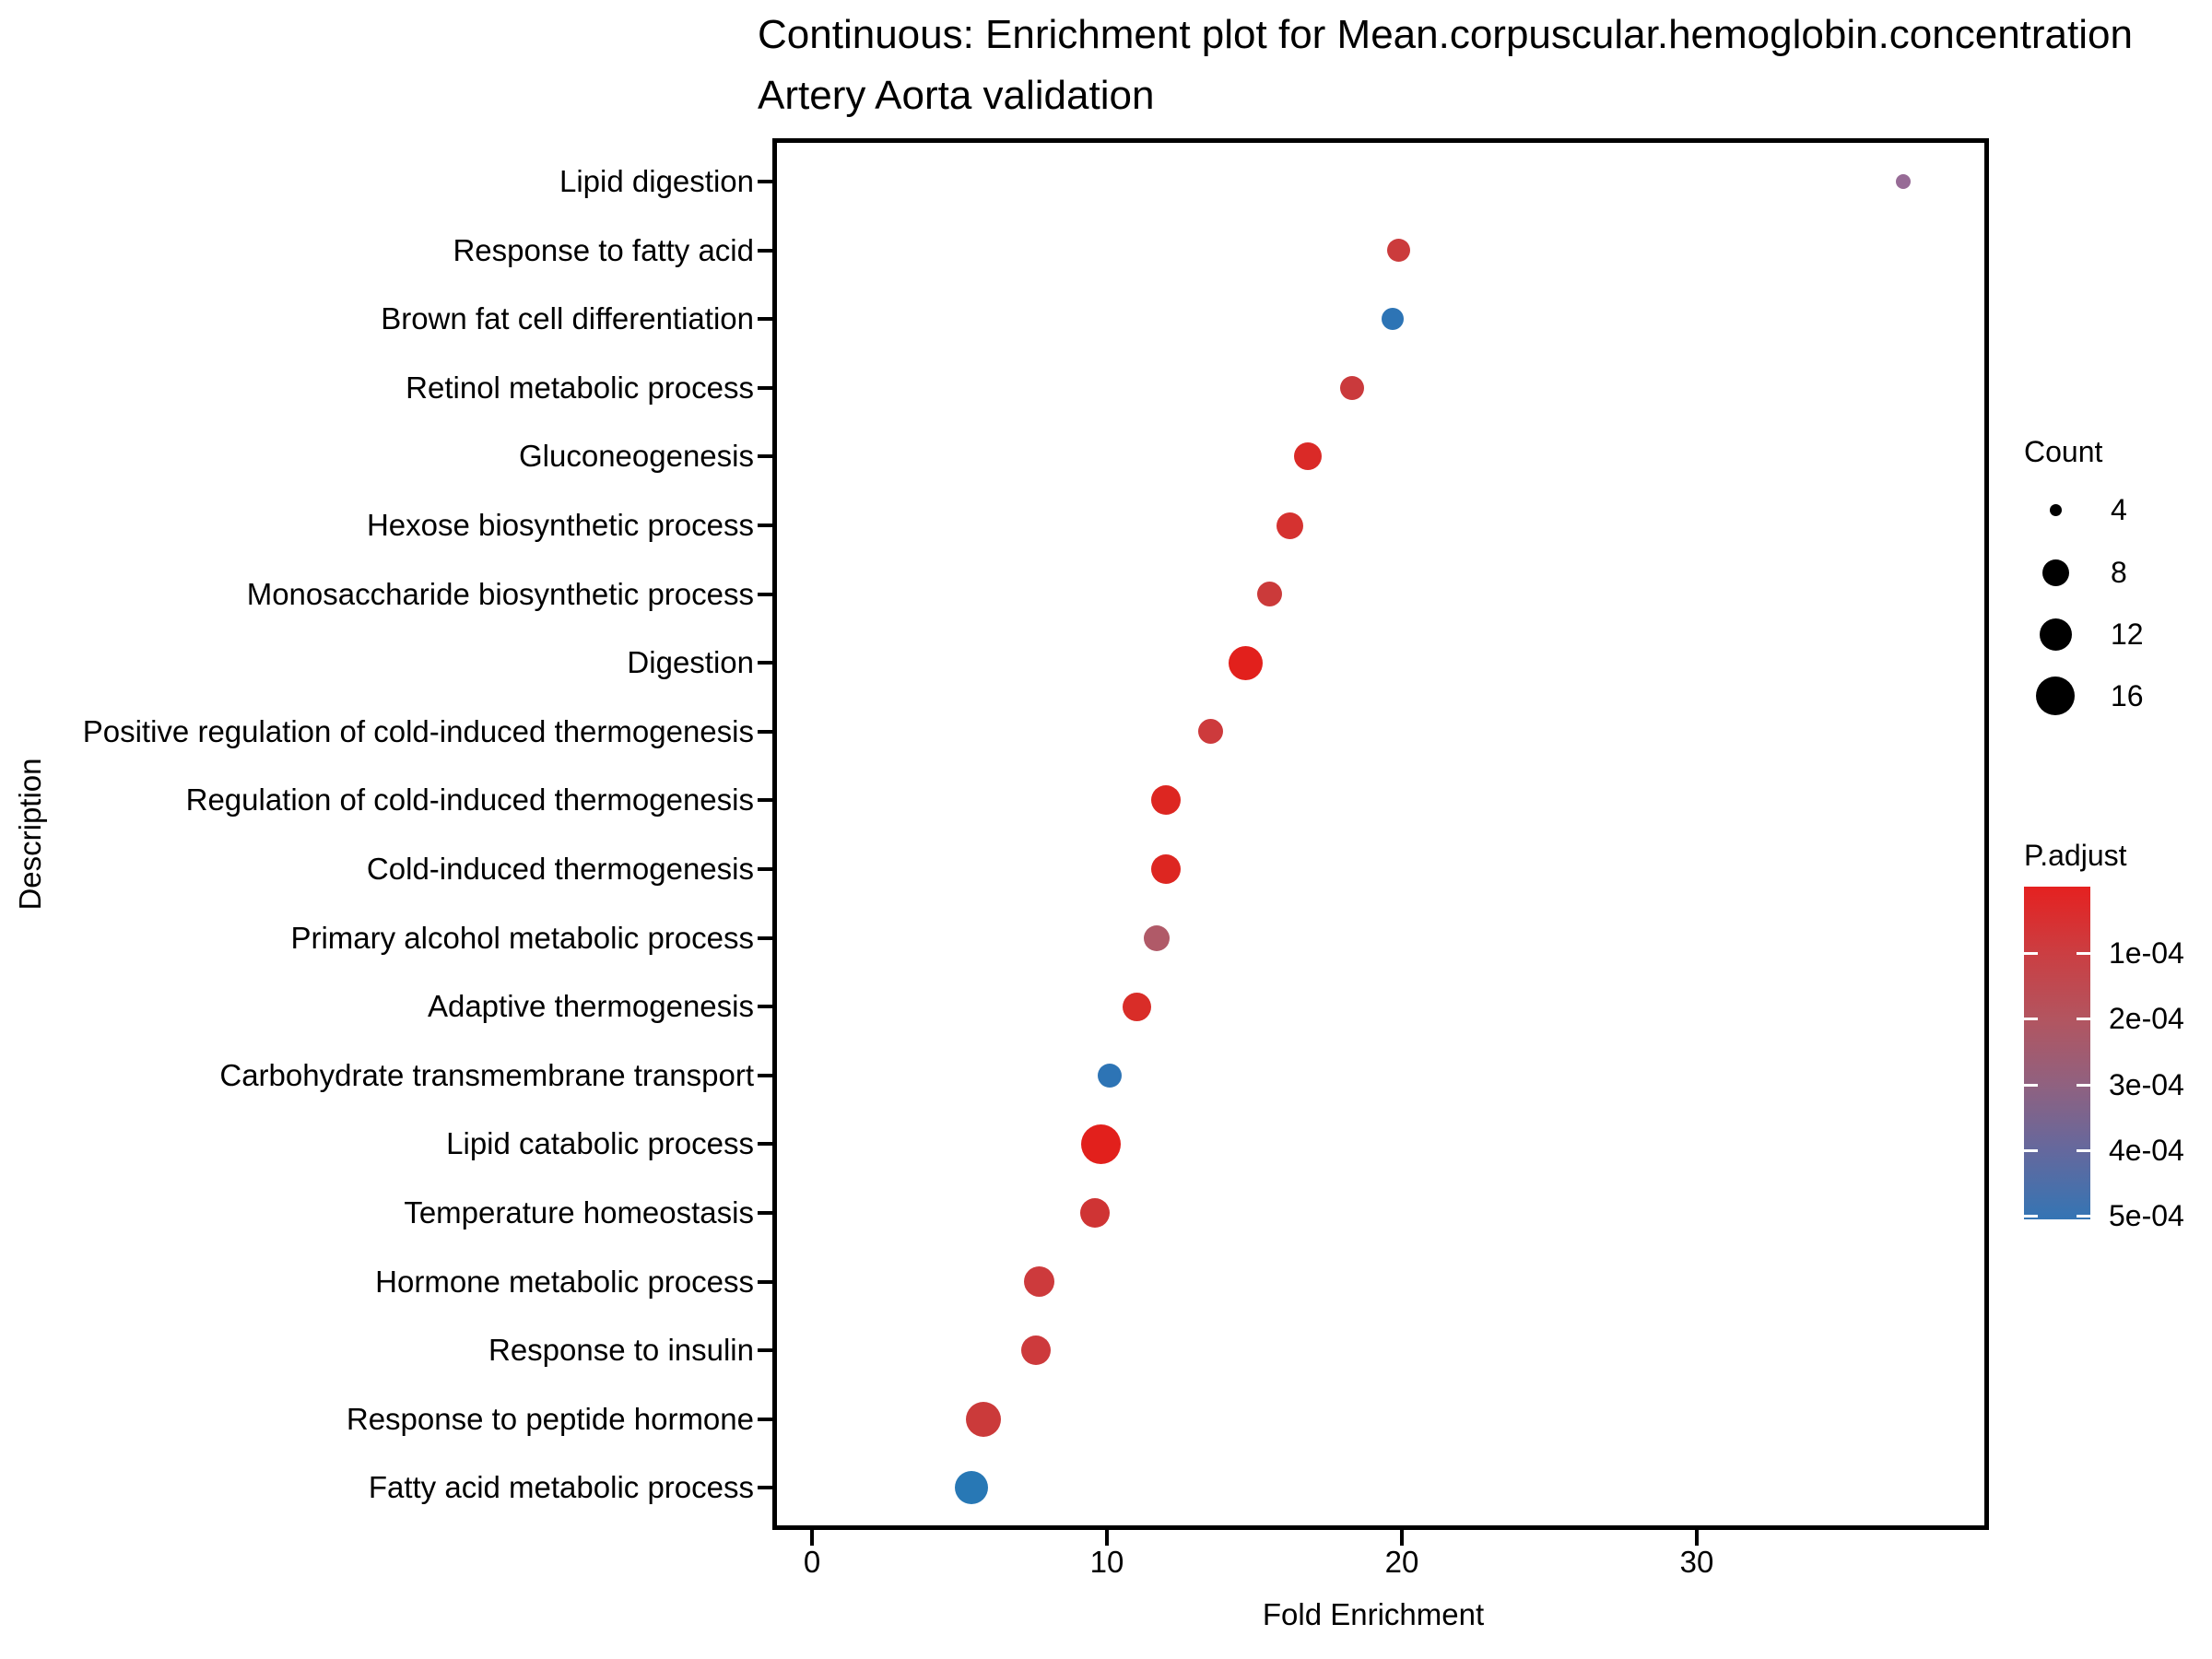 The width and height of the screenshot is (2212, 1659). What do you see at coordinates (590, 1006) in the screenshot?
I see `y-tick-label: Adaptive thermogenesis` at bounding box center [590, 1006].